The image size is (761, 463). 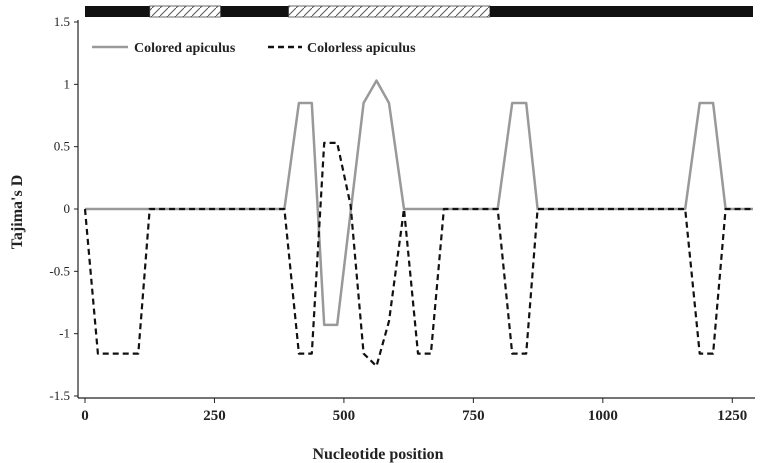 What do you see at coordinates (254, 48) in the screenshot?
I see `legend: Colored apiculus Colorless apiculus` at bounding box center [254, 48].